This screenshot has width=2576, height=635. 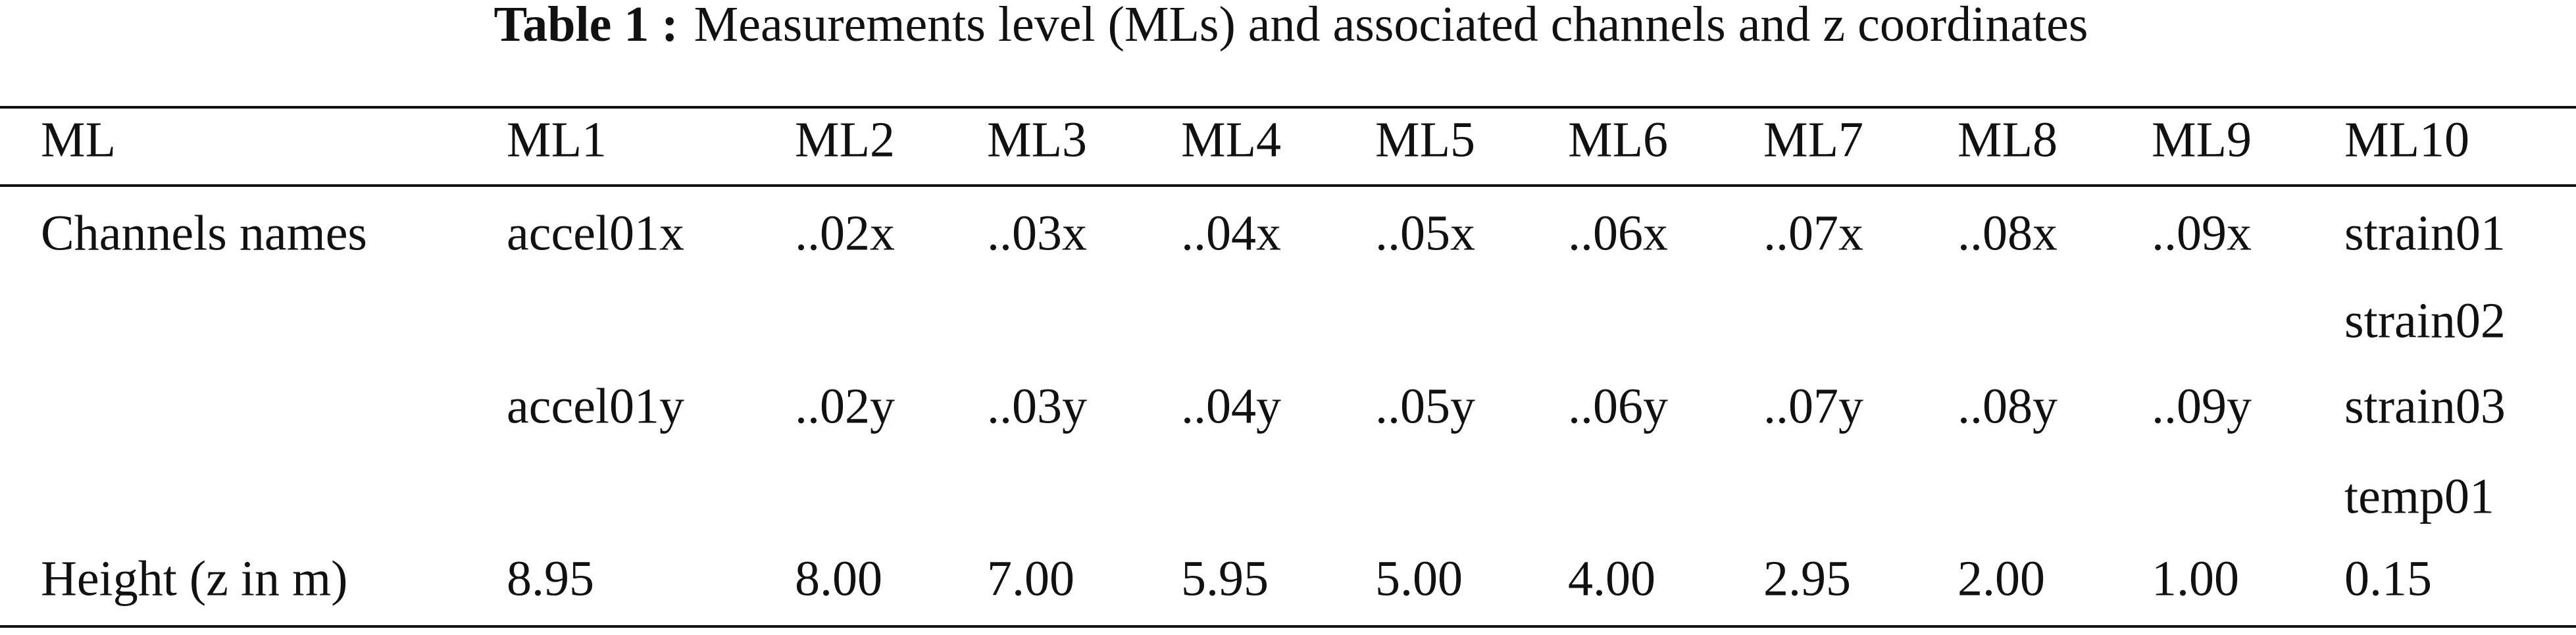 What do you see at coordinates (2202, 233) in the screenshot?
I see `table-cell: ..09x` at bounding box center [2202, 233].